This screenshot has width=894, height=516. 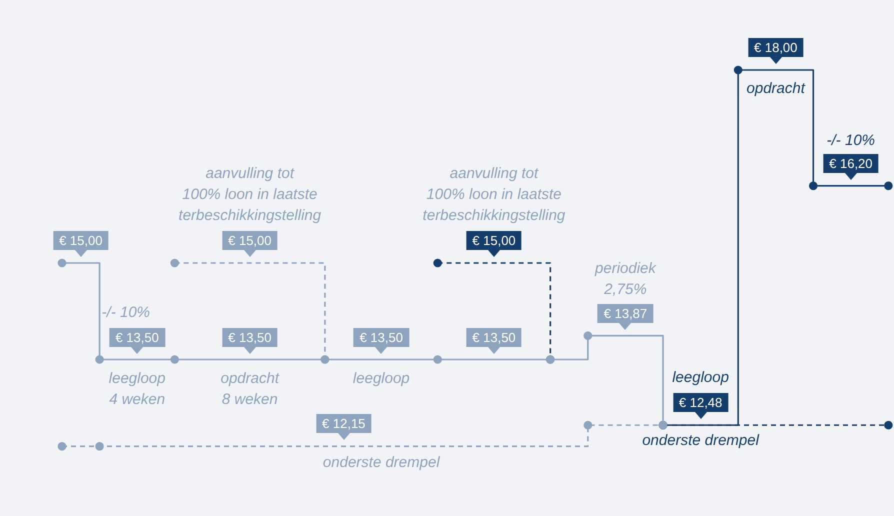 What do you see at coordinates (249, 389) in the screenshot?
I see `annotation: opdracht 8 weken` at bounding box center [249, 389].